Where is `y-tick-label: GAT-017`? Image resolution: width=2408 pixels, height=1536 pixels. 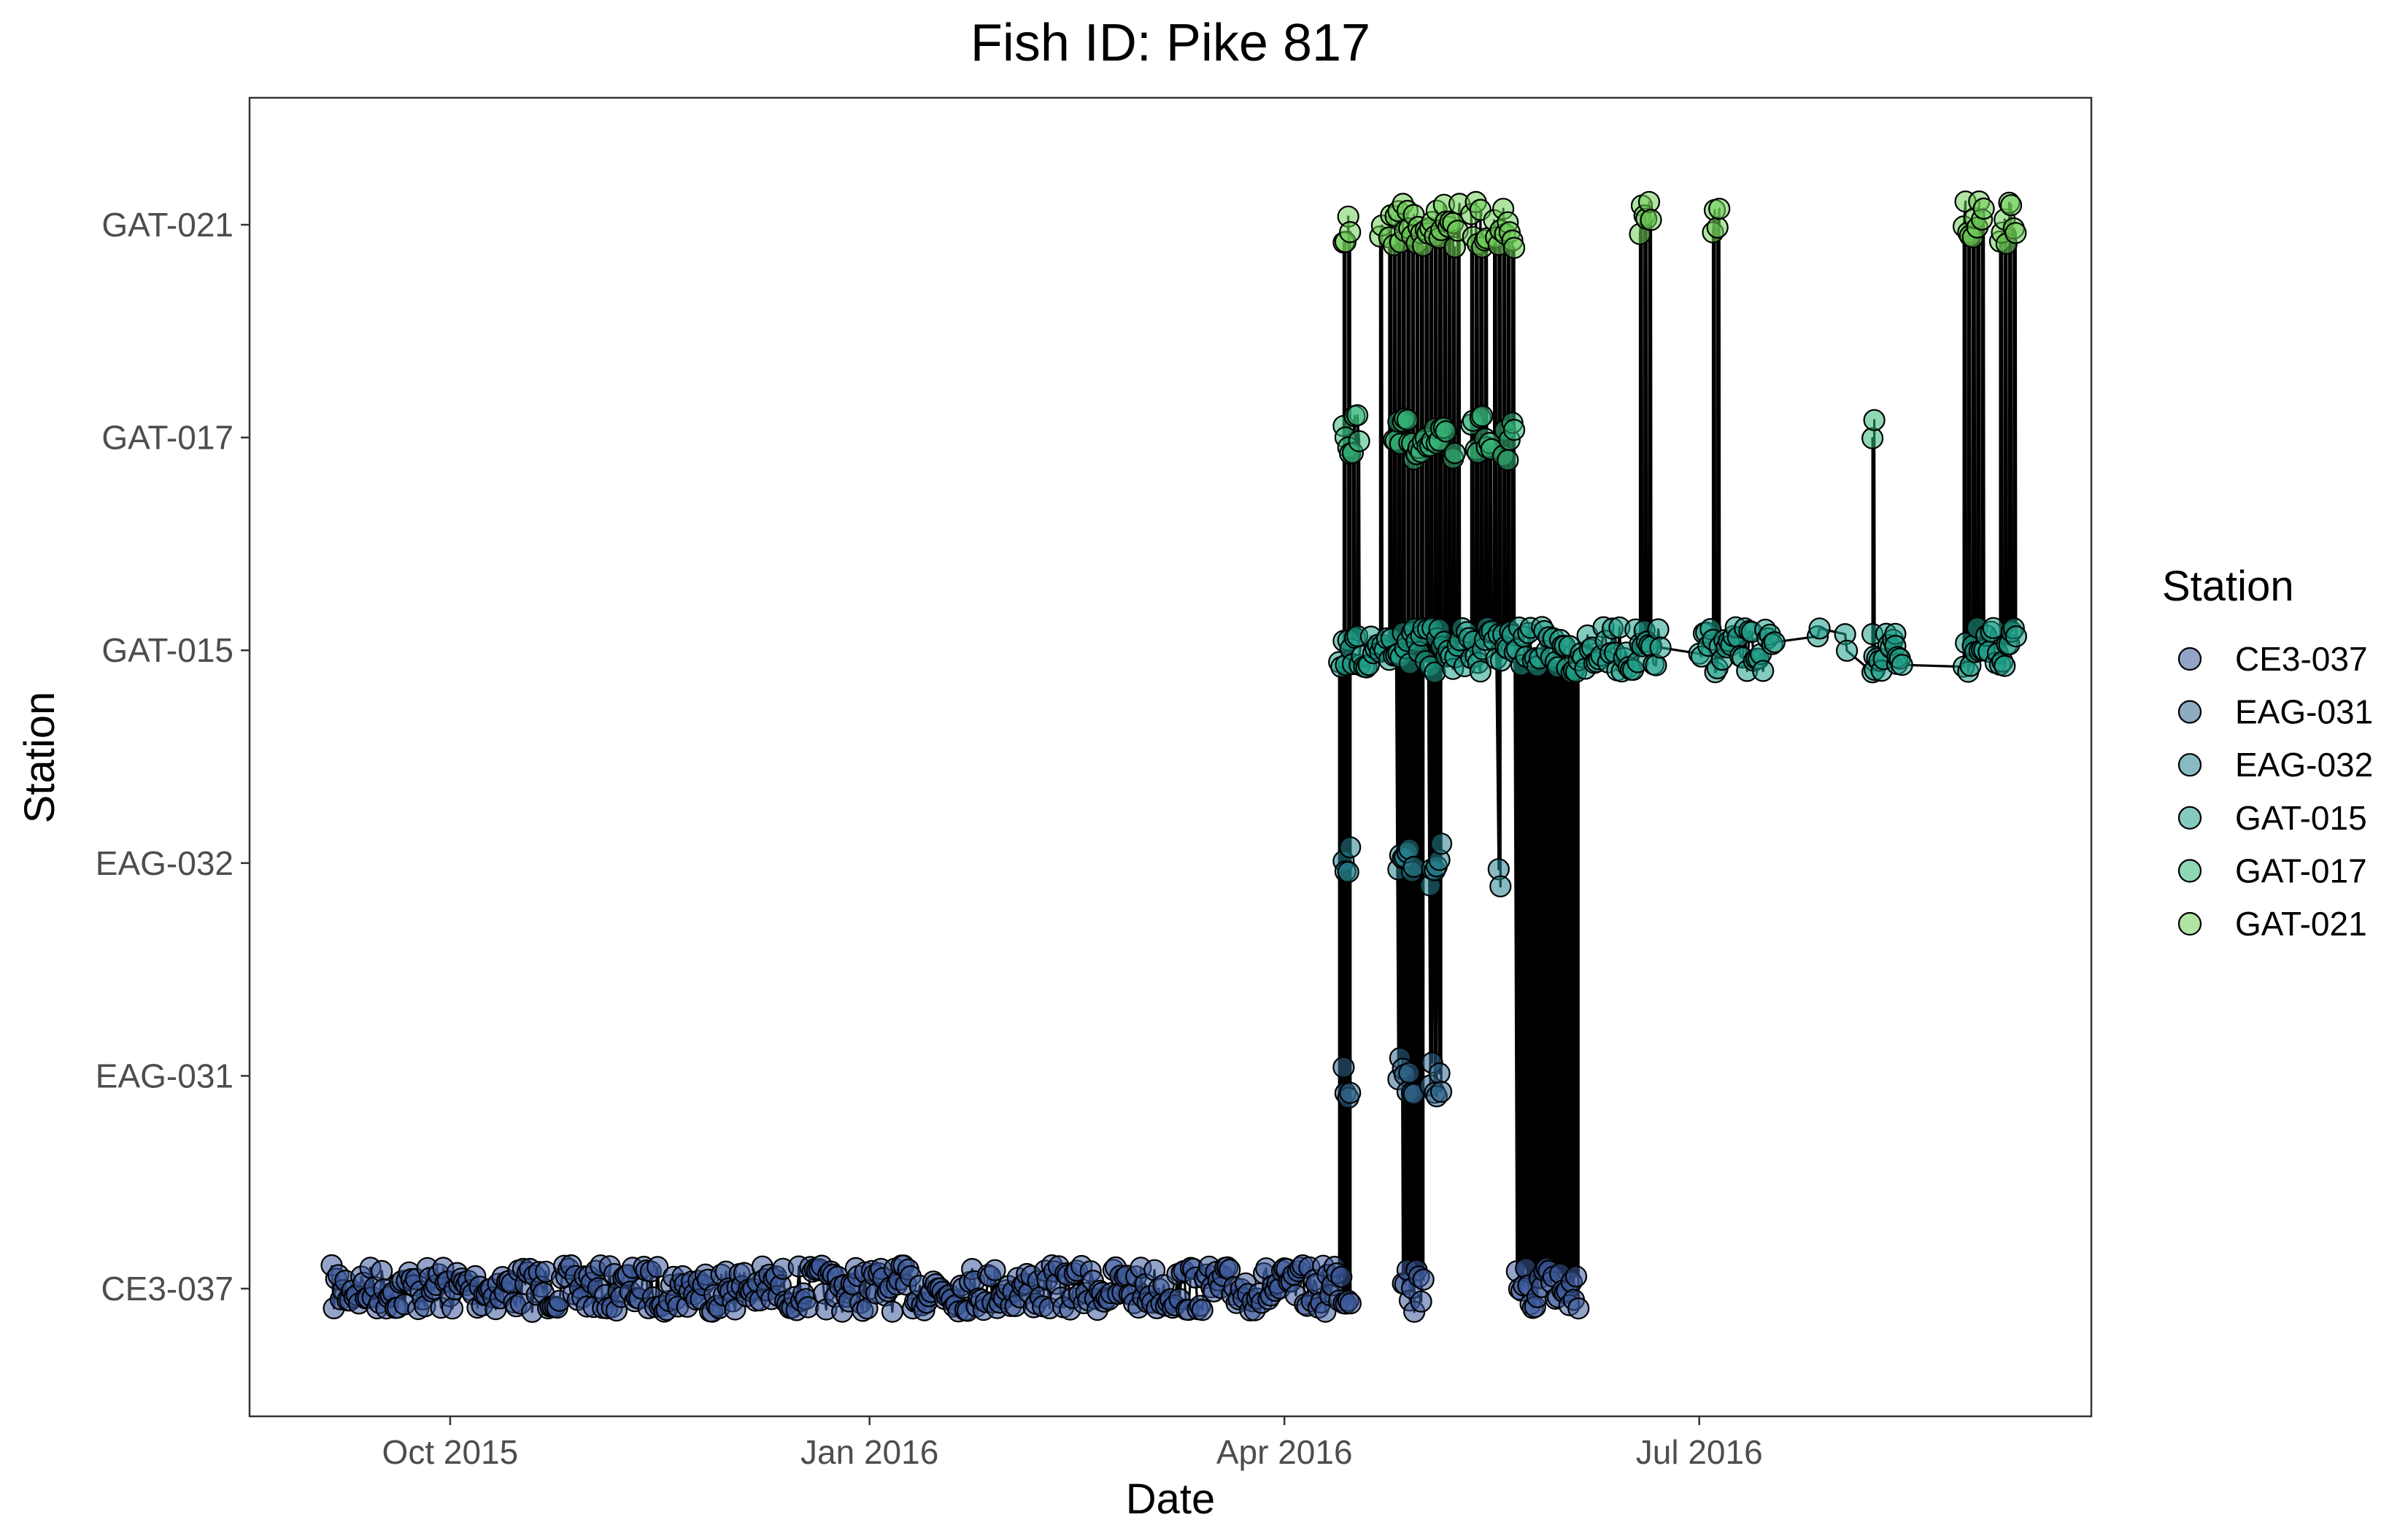 y-tick-label: GAT-017 is located at coordinates (167, 438).